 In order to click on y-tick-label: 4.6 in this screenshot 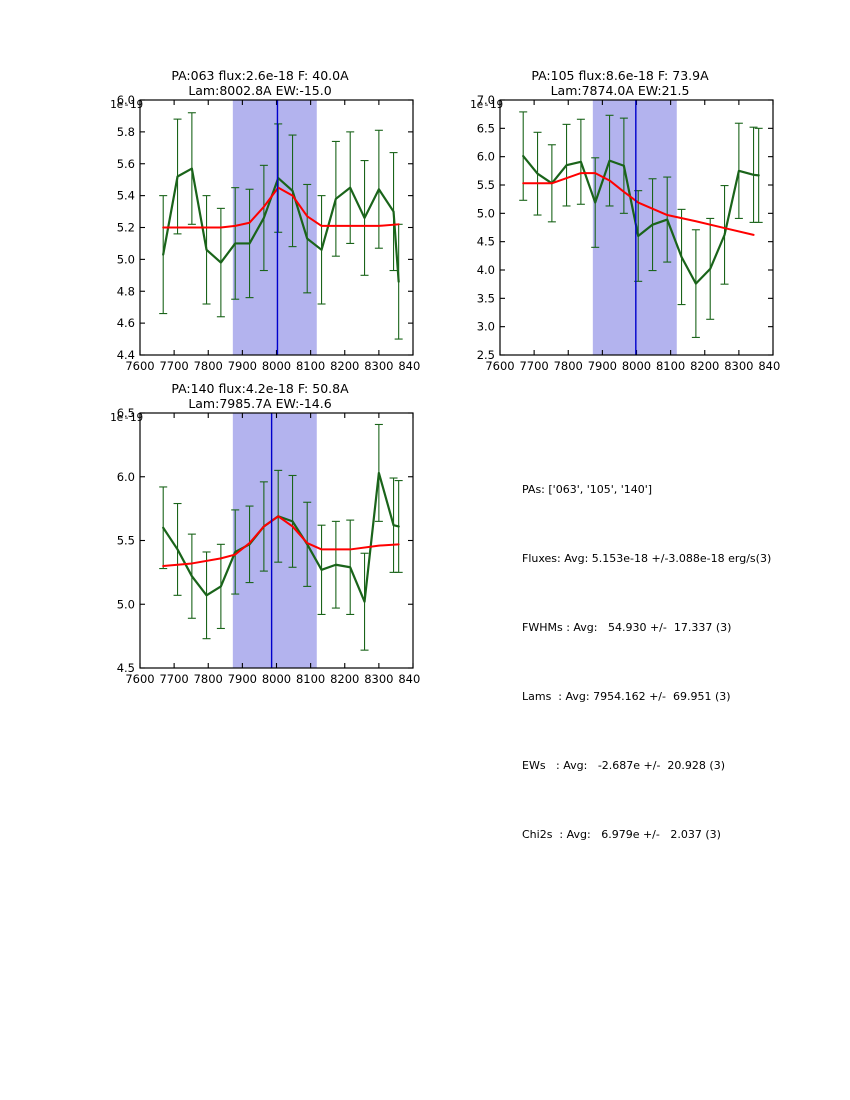, I will do `click(126, 323)`.